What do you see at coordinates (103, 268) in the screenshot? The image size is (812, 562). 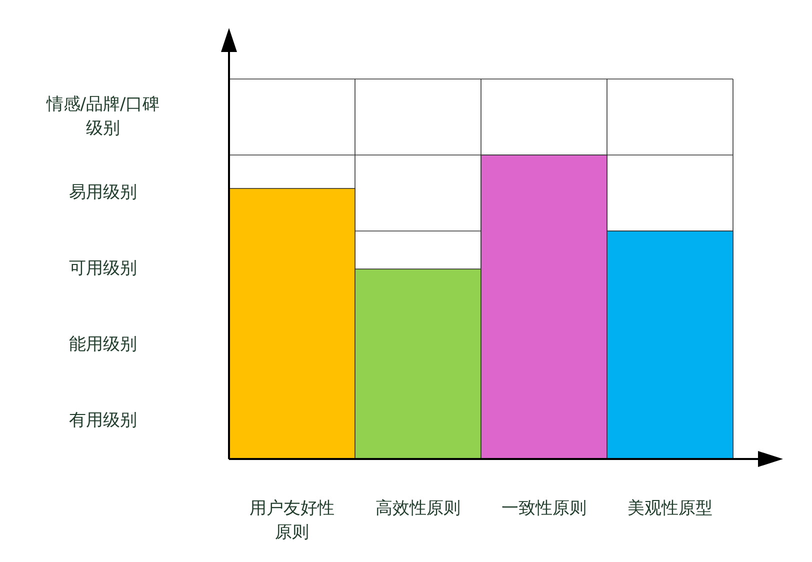 I see `text: 可用级别` at bounding box center [103, 268].